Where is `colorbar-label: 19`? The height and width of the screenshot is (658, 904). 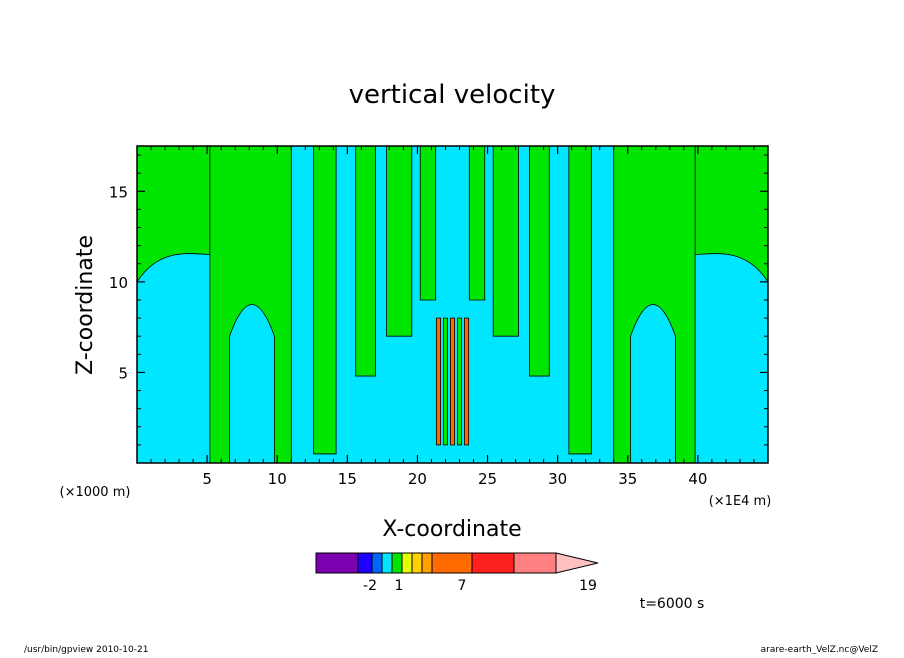 colorbar-label: 19 is located at coordinates (588, 586).